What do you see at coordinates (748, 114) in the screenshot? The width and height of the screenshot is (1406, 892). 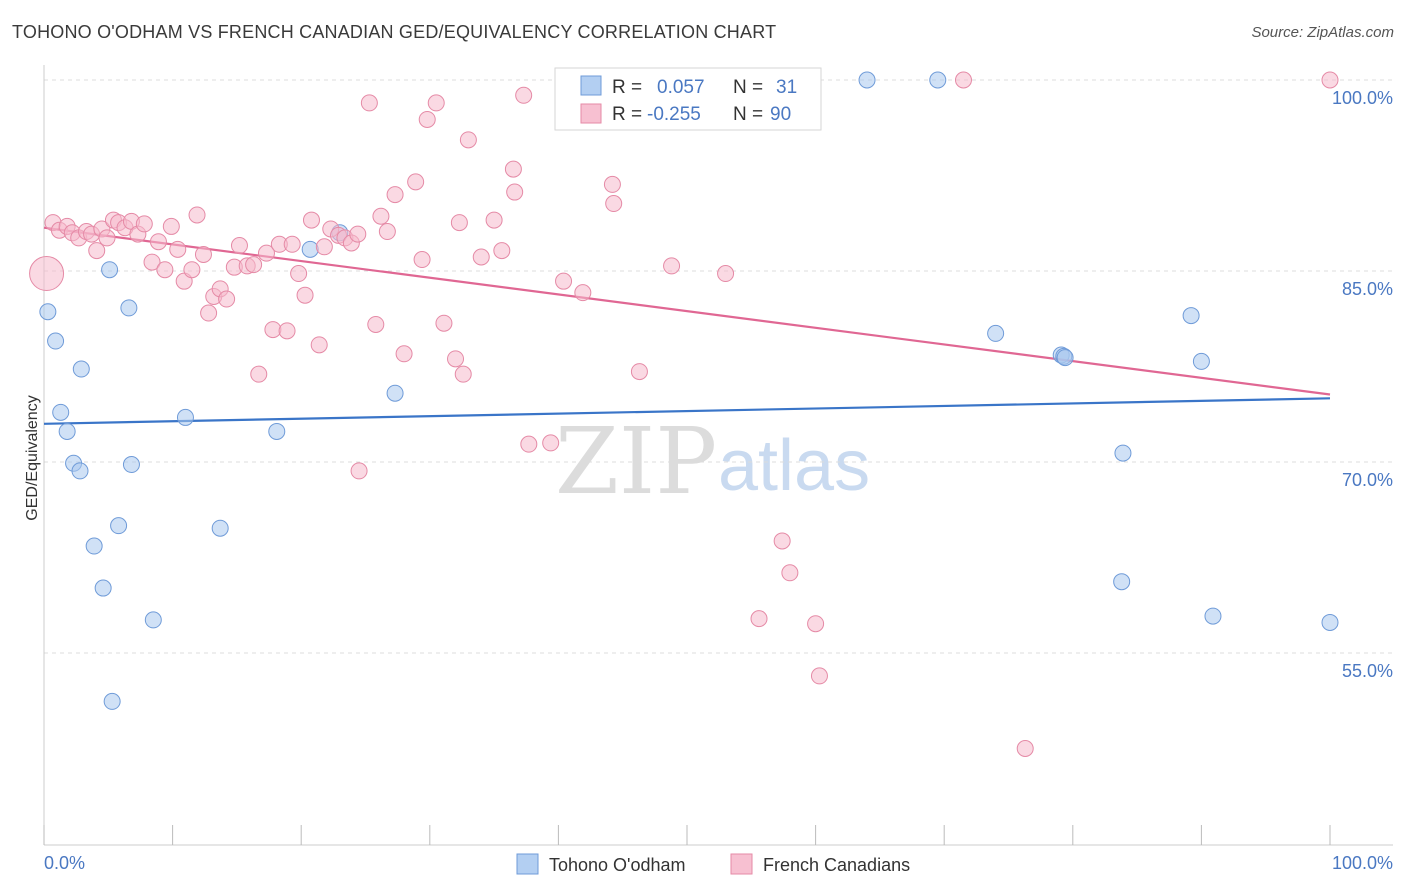 I see `legend-n-label-2: N =` at bounding box center [748, 114].